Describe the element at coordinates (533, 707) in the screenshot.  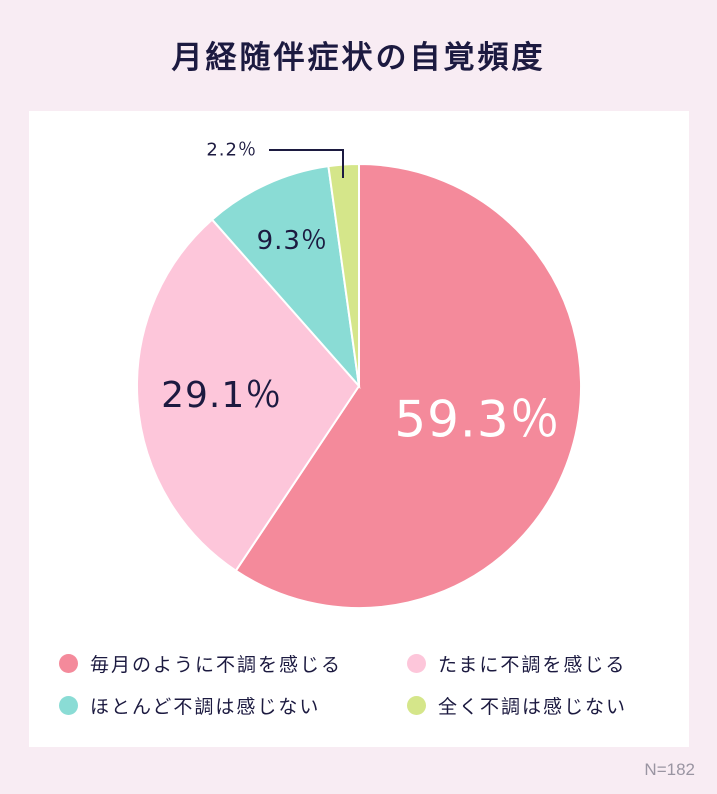
I see `legend-label: 全く不調は感じない` at that location.